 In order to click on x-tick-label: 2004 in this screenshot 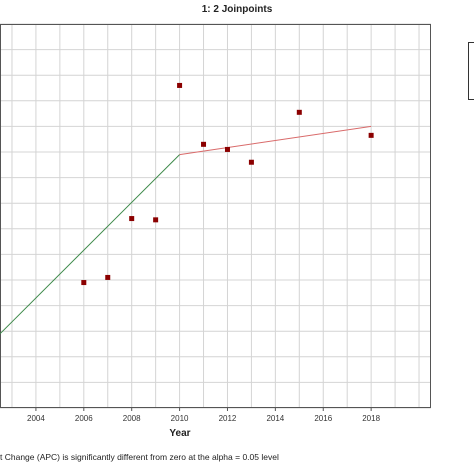, I will do `click(36, 418)`.